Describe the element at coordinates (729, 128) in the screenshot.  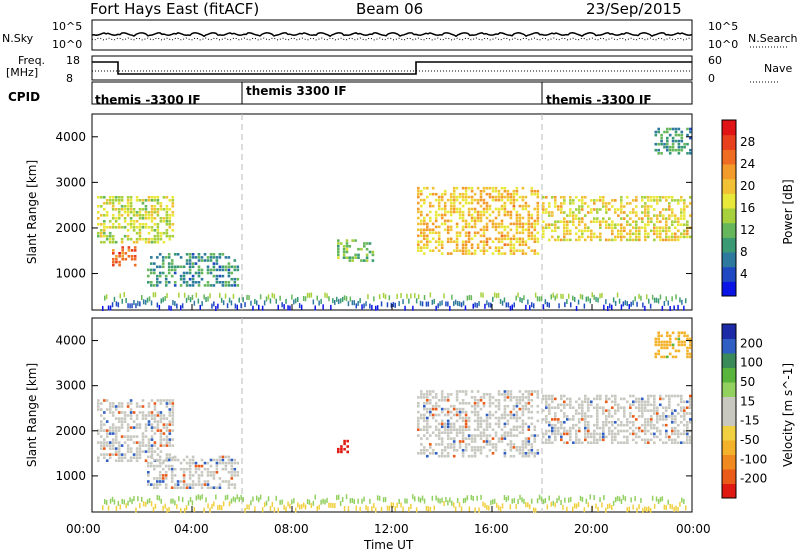
I see `power-colorbar-cell` at that location.